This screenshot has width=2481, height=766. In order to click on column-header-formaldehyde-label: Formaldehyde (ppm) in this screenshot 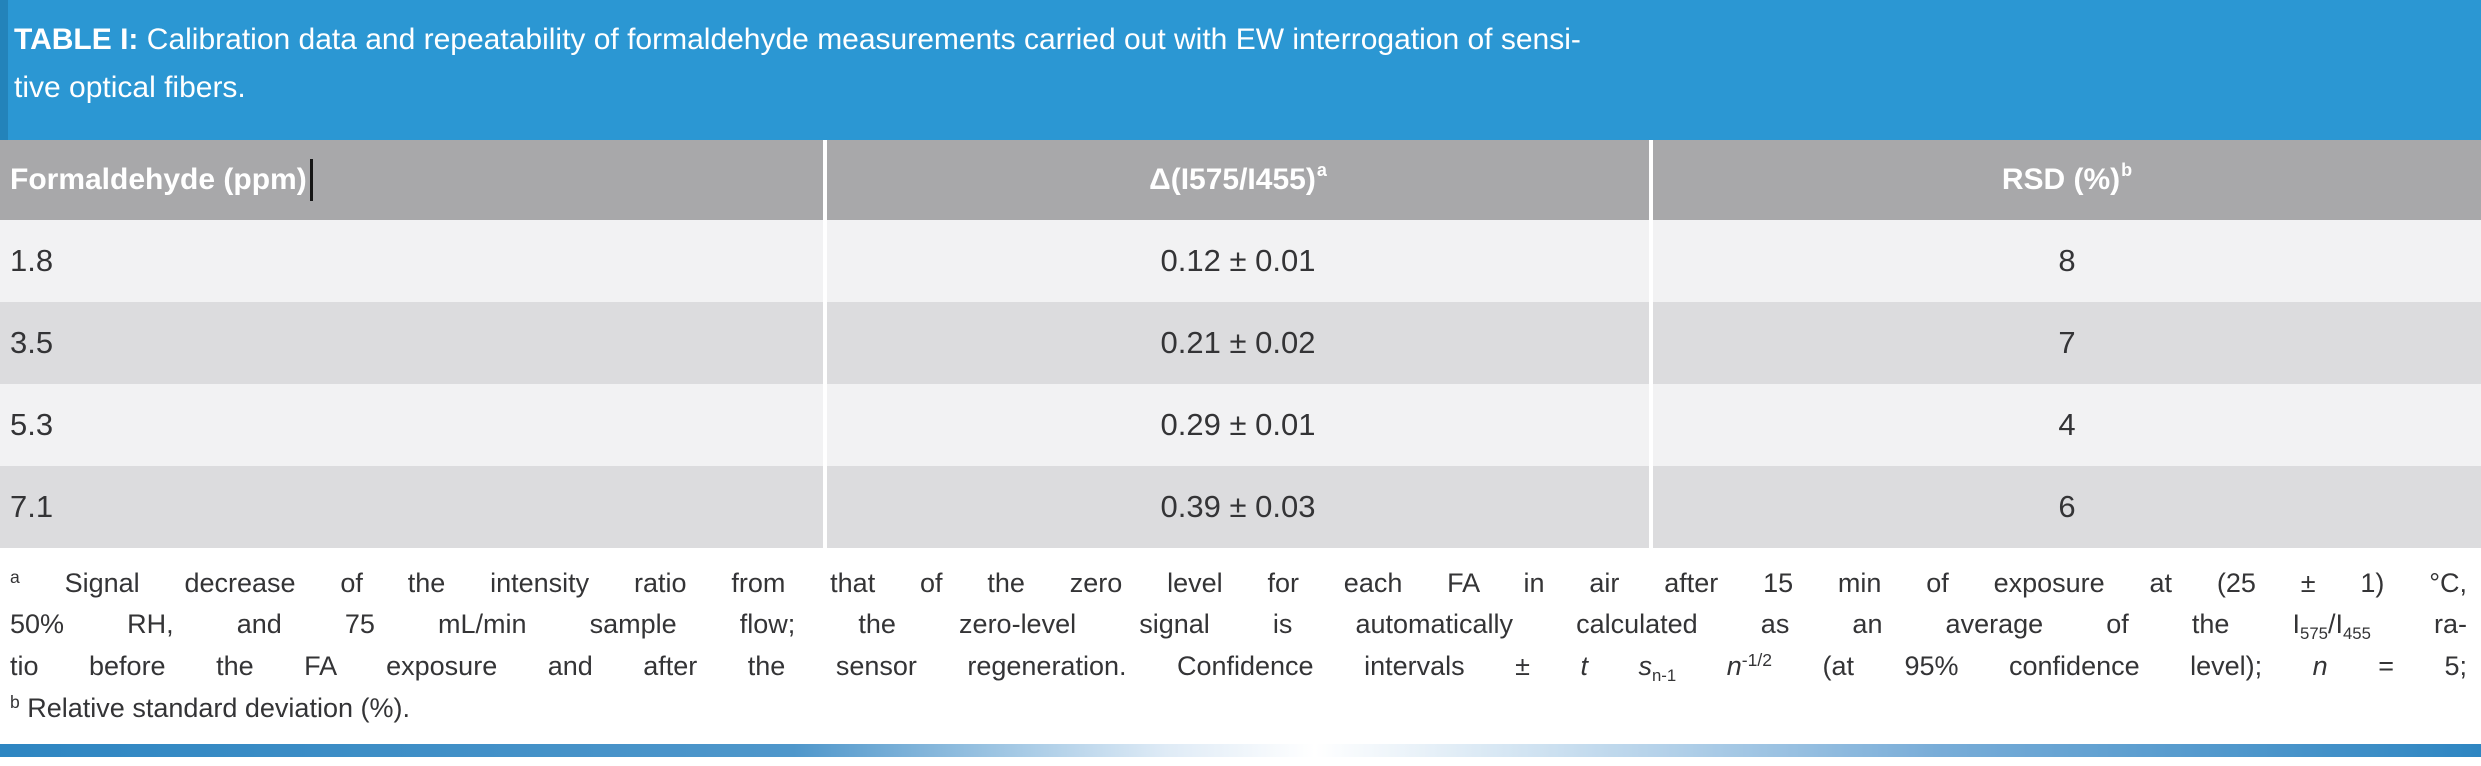, I will do `click(158, 179)`.